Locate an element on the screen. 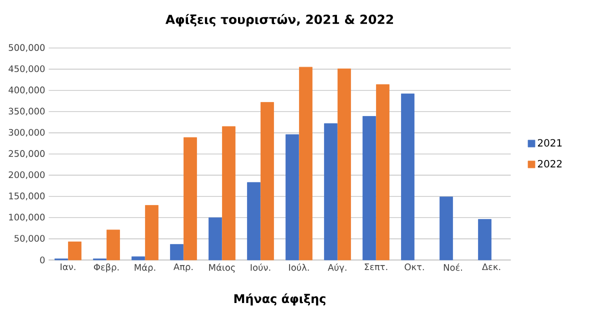 Image resolution: width=600 pixels, height=321 pixels. x-axis-title: Μήνας άφιξης is located at coordinates (280, 299).